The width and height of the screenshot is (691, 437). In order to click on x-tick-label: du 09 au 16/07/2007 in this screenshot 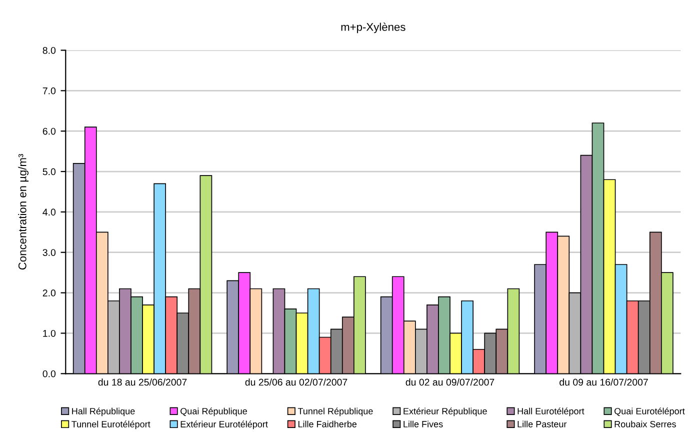, I will do `click(604, 382)`.